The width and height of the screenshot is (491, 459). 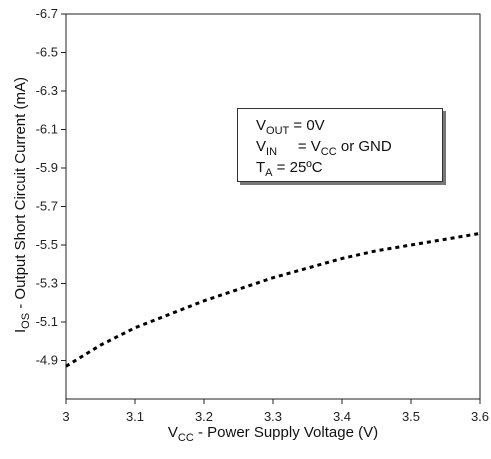 What do you see at coordinates (273, 416) in the screenshot?
I see `x-tick-label: 3.3` at bounding box center [273, 416].